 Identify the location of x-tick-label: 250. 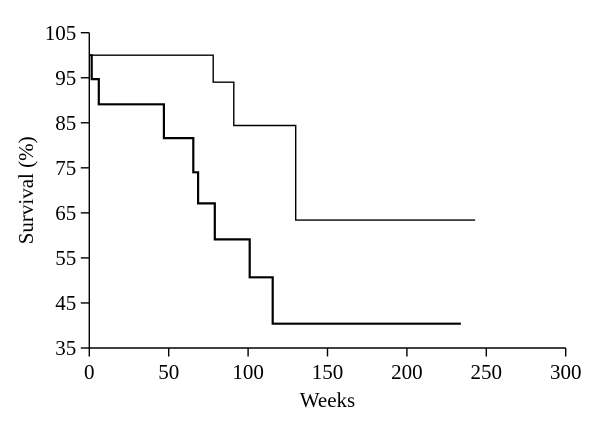
(487, 372).